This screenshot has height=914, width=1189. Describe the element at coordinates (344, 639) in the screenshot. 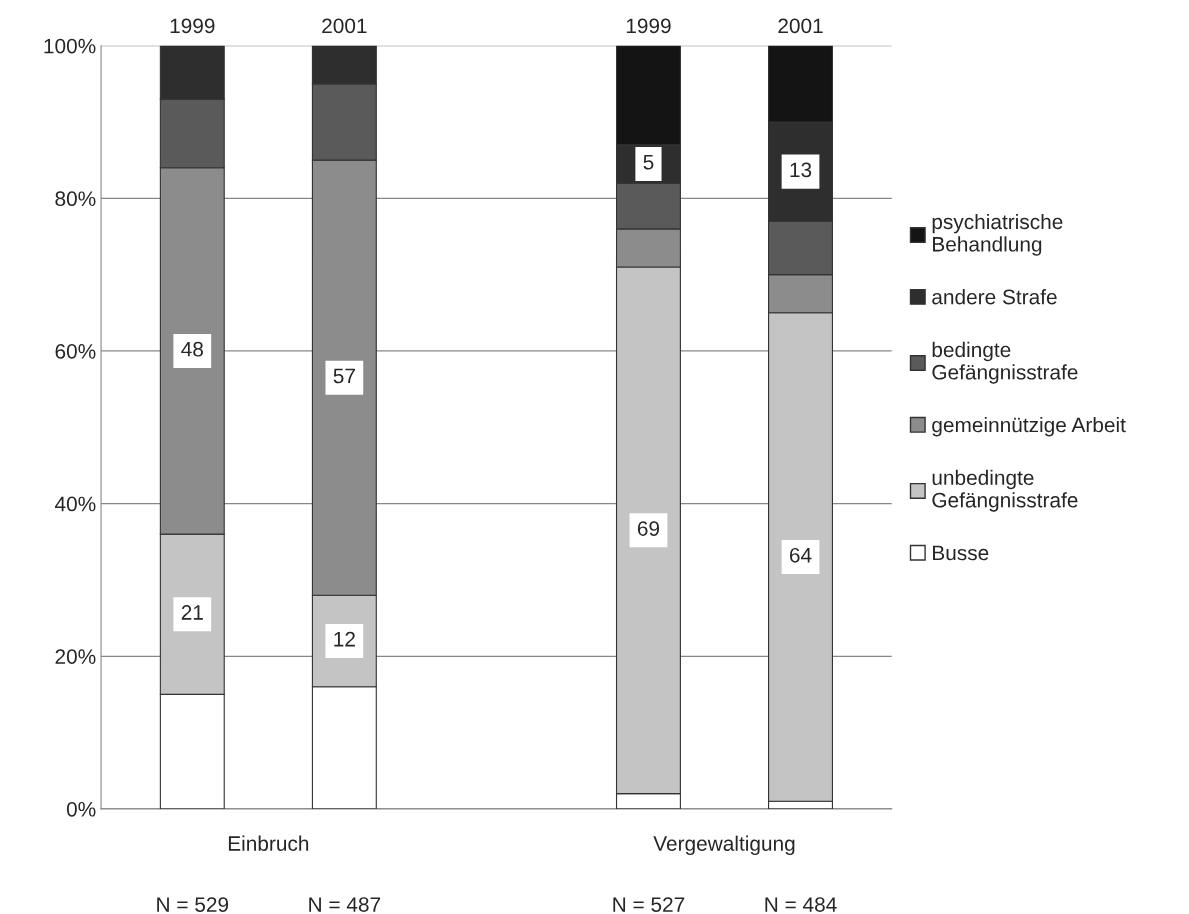

I see `data-label: 12` at that location.